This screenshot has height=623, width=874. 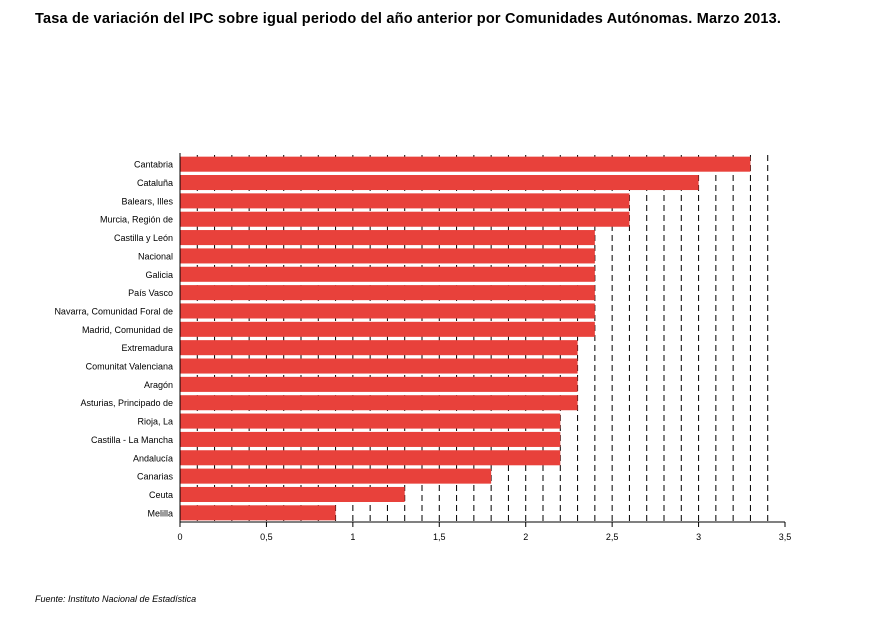 I want to click on category-label: Aragón, so click(x=158, y=385).